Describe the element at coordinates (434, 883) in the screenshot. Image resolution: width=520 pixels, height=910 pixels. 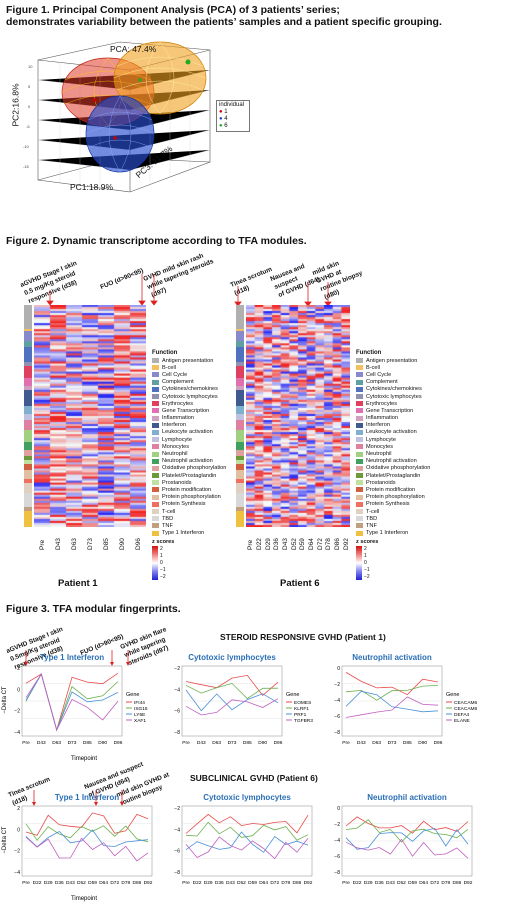
I see `x-tick: D72` at that location.